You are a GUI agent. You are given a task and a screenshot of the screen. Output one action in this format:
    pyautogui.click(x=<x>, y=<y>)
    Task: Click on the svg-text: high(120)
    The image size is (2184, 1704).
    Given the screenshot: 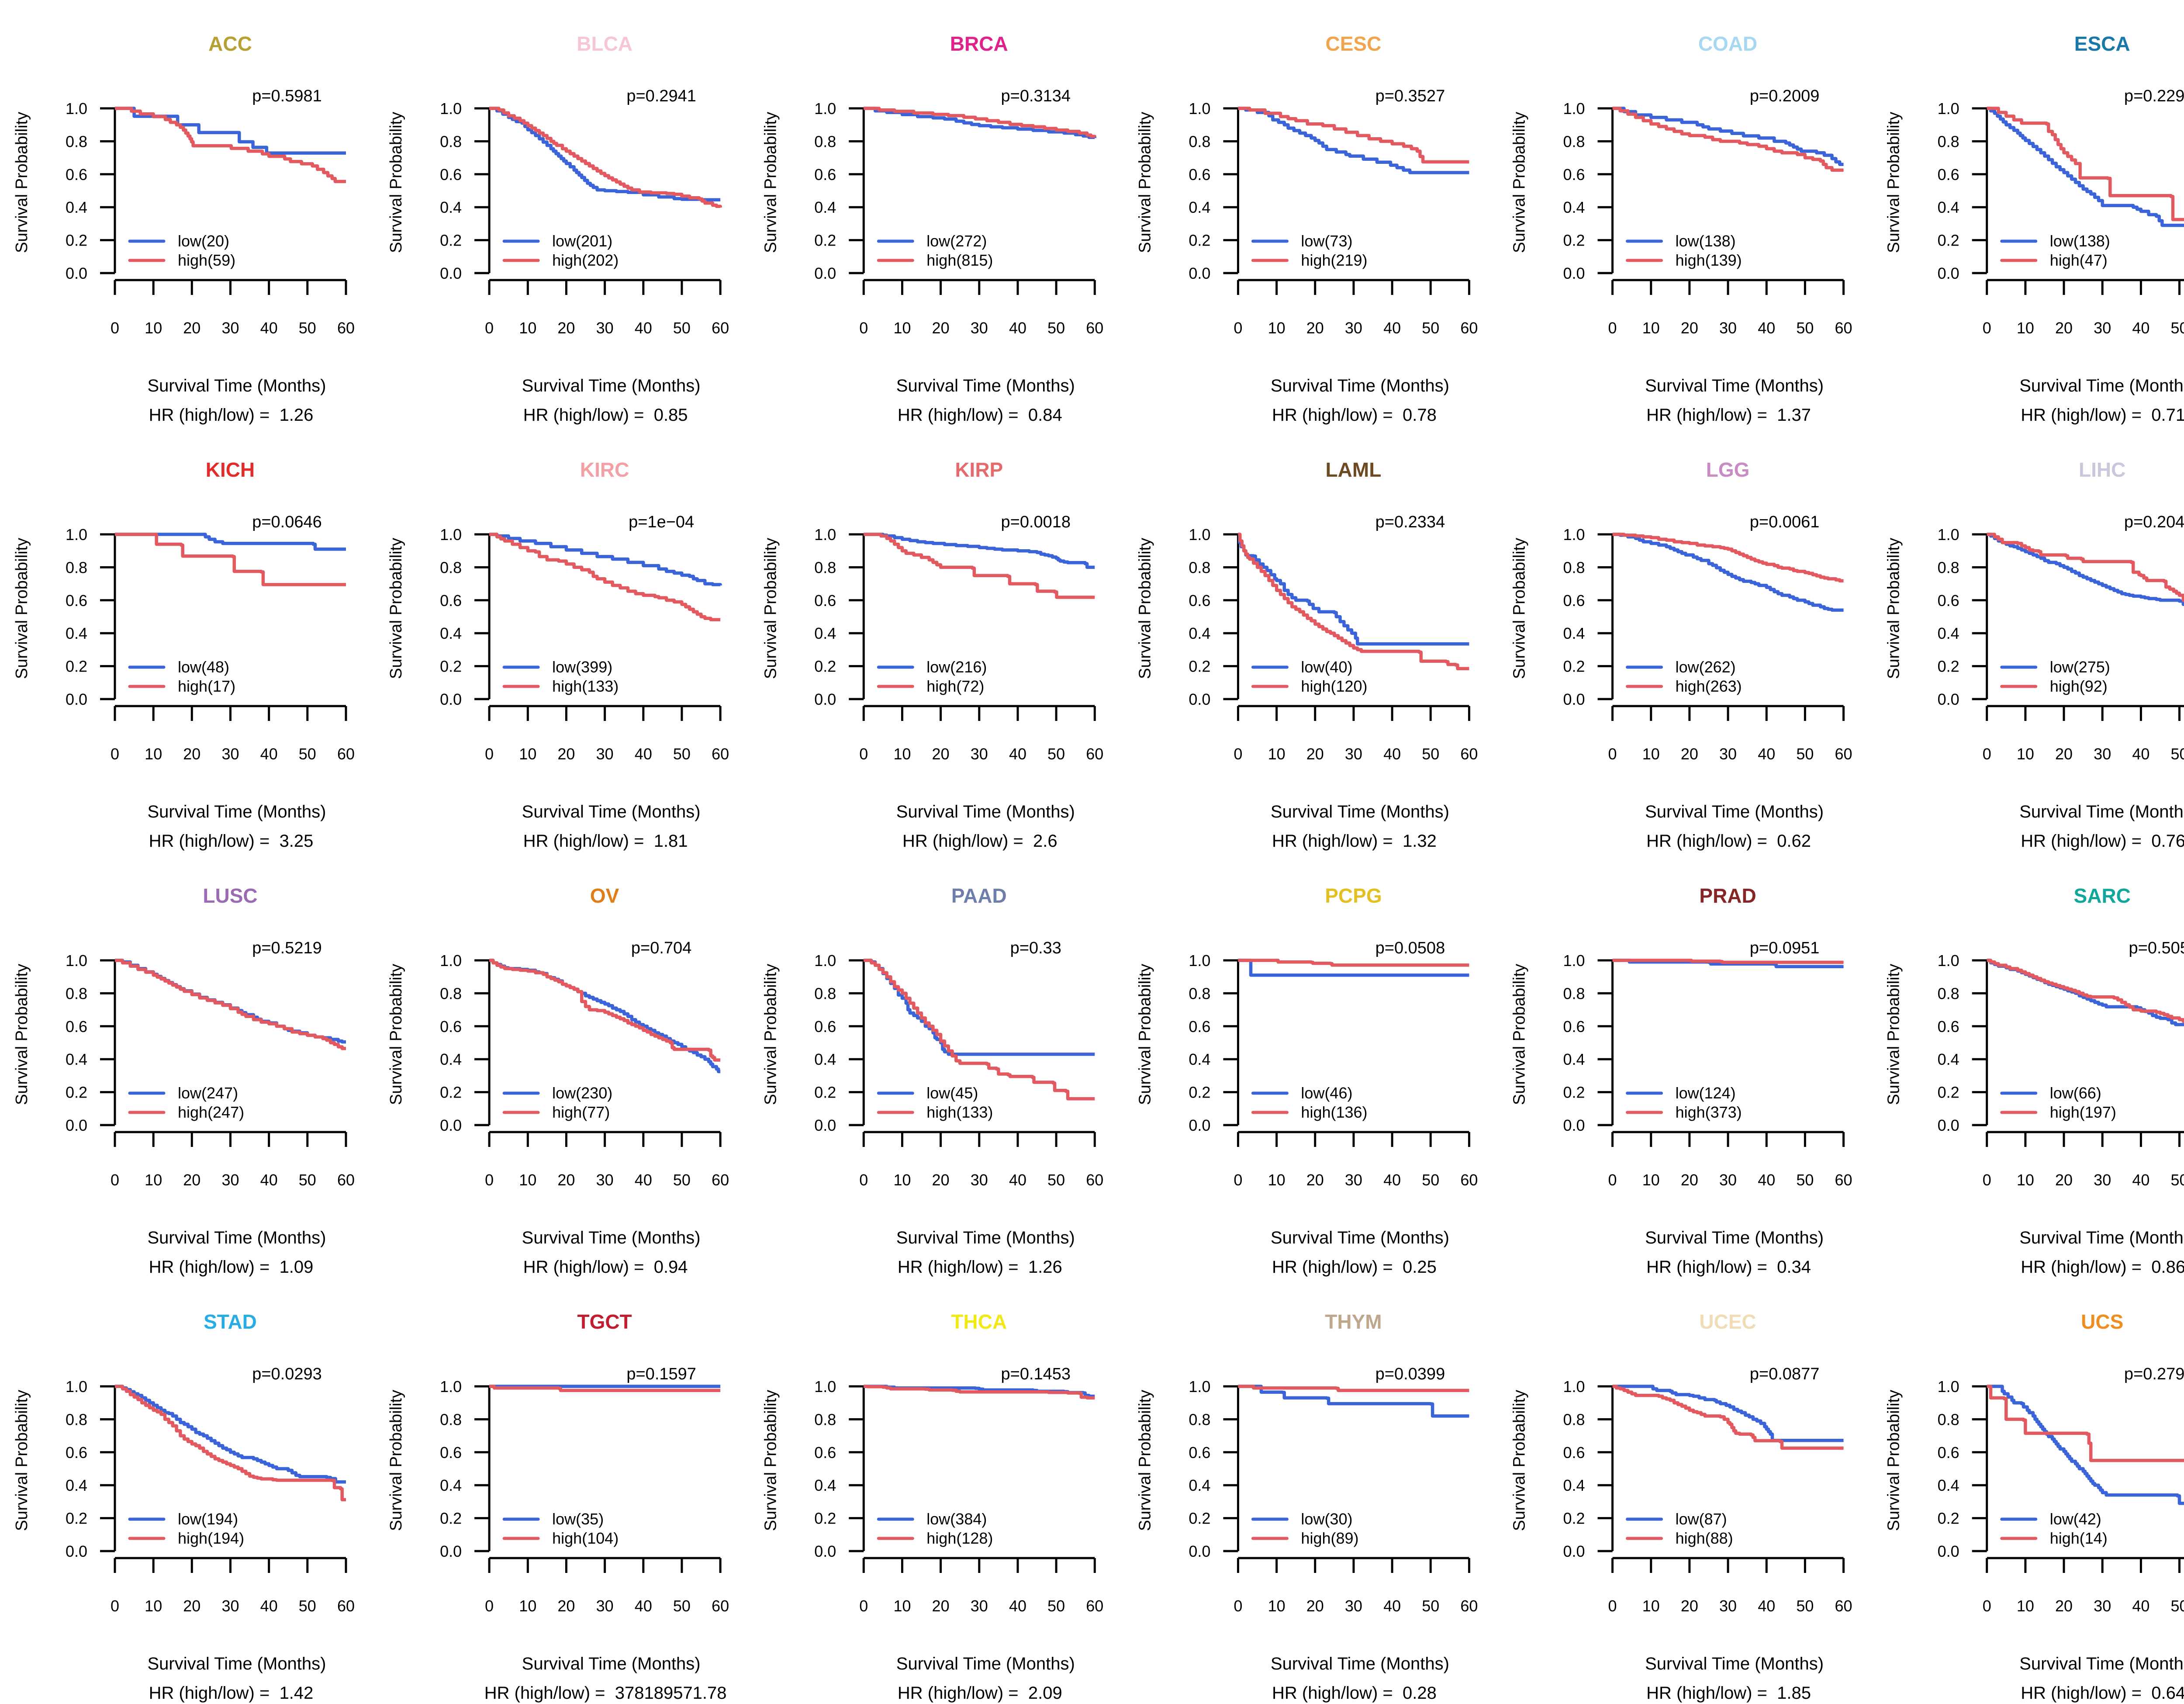 What is the action you would take?
    pyautogui.click(x=1334, y=686)
    